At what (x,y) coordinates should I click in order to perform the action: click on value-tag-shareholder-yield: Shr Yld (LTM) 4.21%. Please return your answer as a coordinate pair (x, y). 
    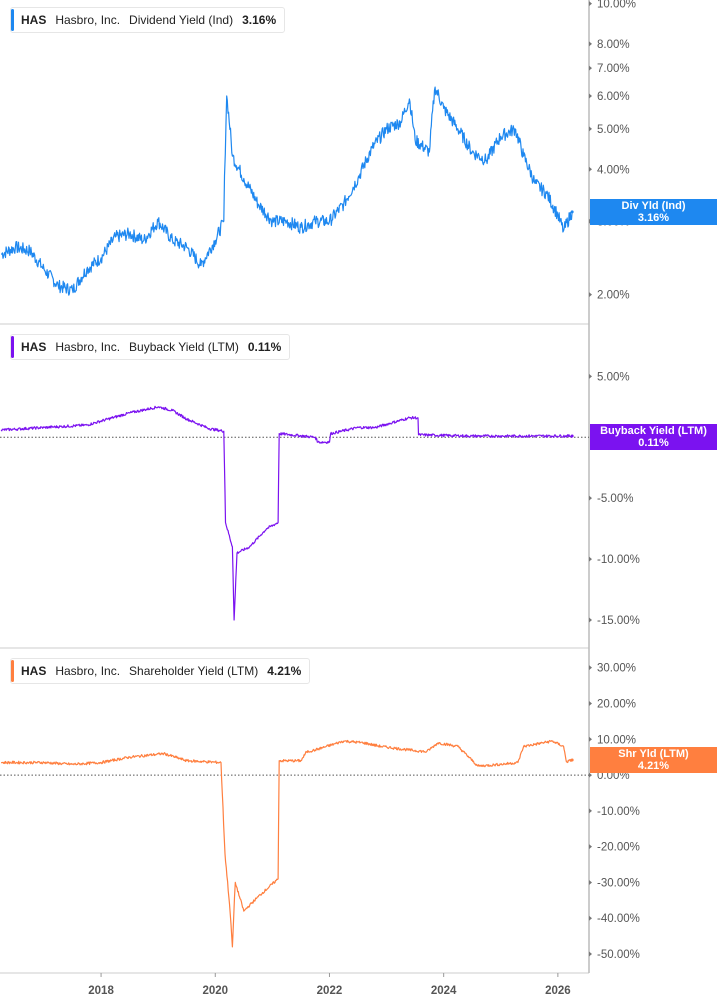
    Looking at the image, I should click on (653, 760).